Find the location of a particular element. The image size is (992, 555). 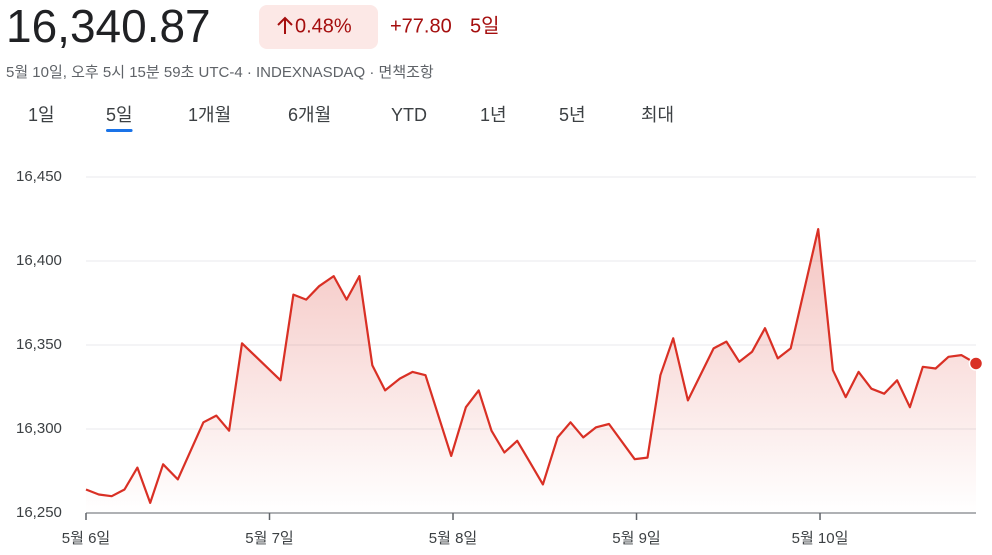

change-pill is located at coordinates (318, 27).